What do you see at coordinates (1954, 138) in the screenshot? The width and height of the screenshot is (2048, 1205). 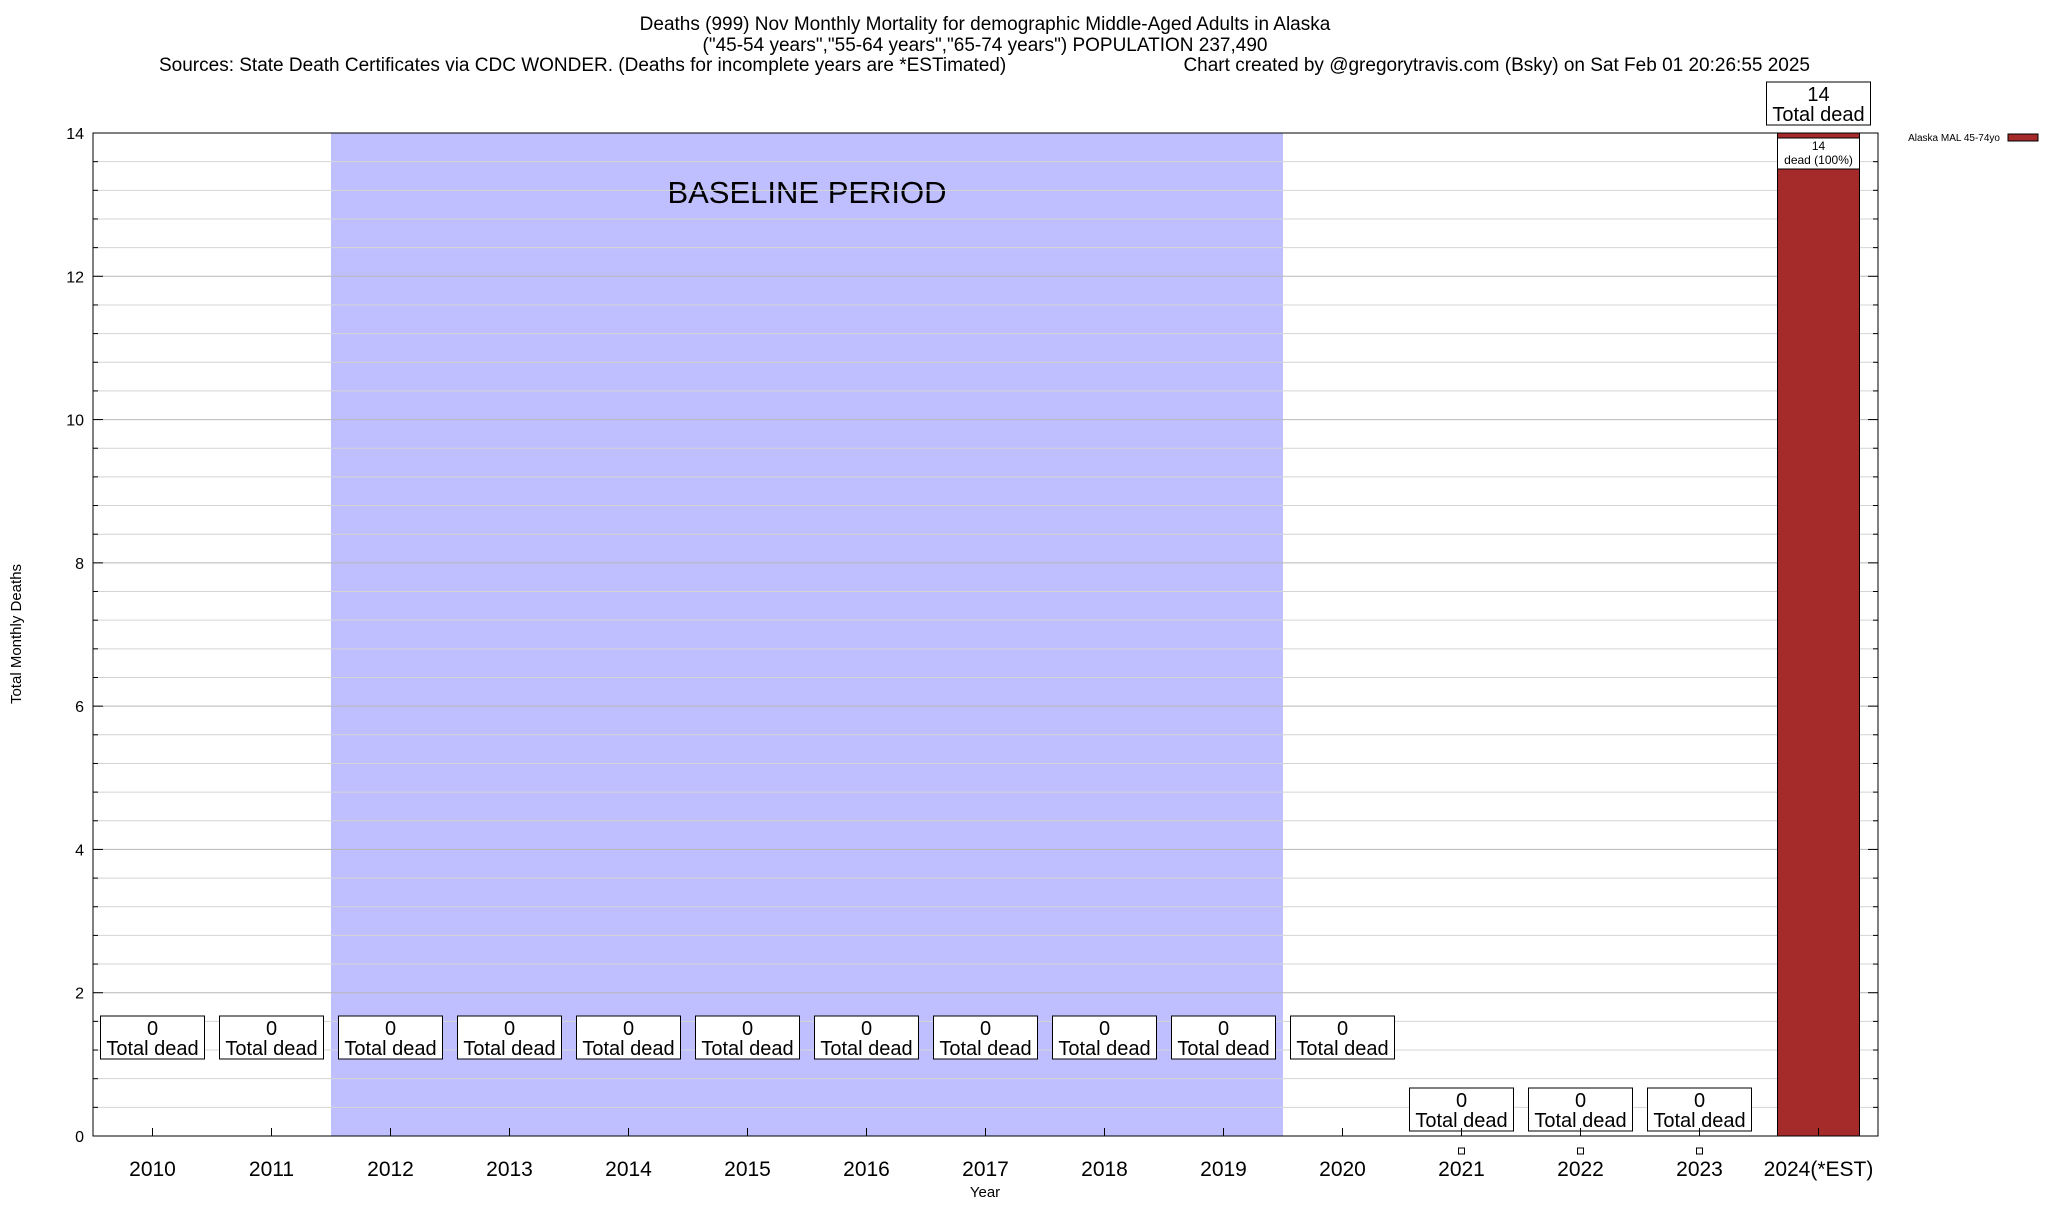 I see `legend-label: Alaska MAL 45-74yo` at bounding box center [1954, 138].